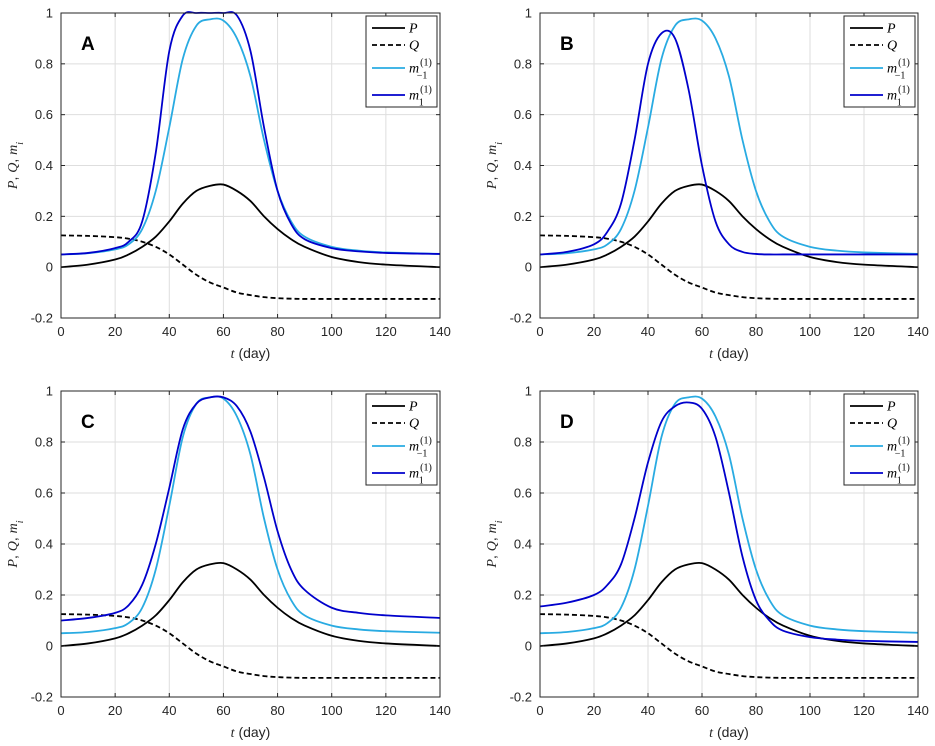 This screenshot has height=746, width=935. I want to click on x-tick-label: 0, so click(60, 710).